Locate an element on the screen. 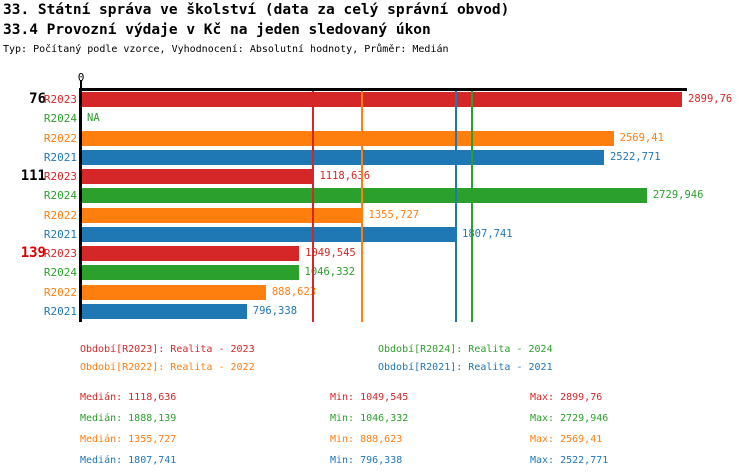  stat-max-r2022: Max: 2569,41 is located at coordinates (566, 439).